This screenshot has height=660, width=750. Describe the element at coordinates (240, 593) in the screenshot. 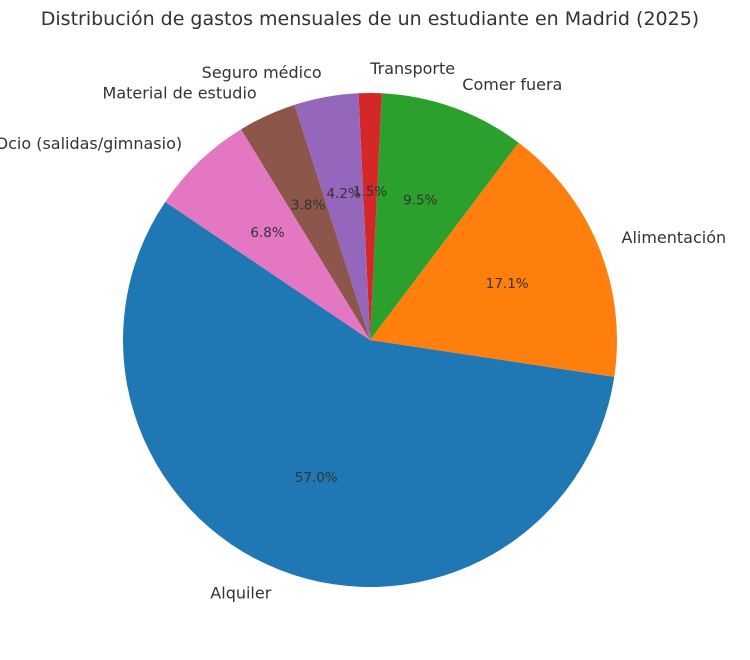

I see `slice-label: Alquiler` at that location.